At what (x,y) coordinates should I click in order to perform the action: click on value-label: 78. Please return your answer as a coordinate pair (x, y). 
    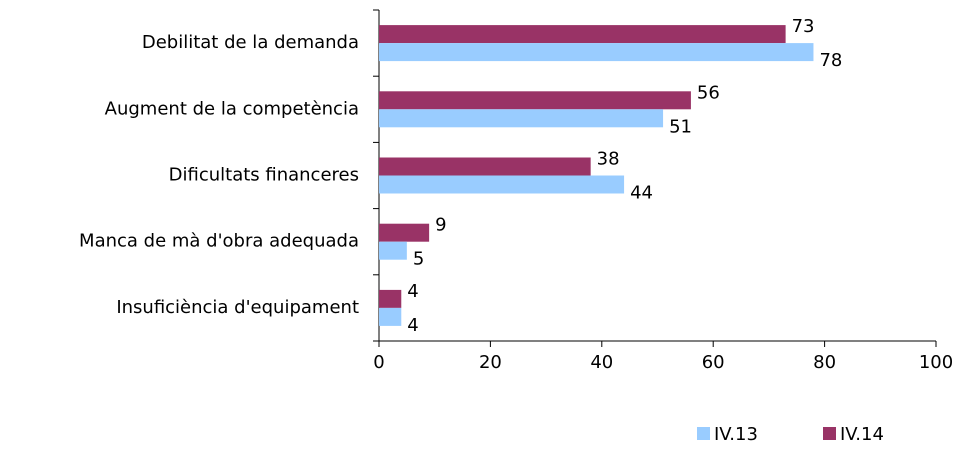
    Looking at the image, I should click on (830, 60).